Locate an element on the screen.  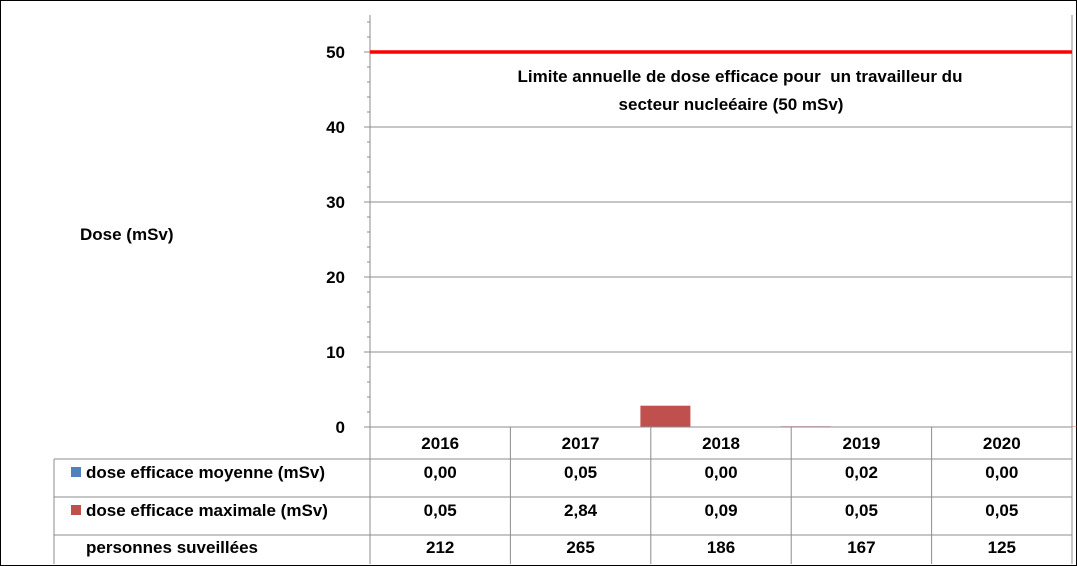
y-tick-label-20: 20 is located at coordinates (335, 277).